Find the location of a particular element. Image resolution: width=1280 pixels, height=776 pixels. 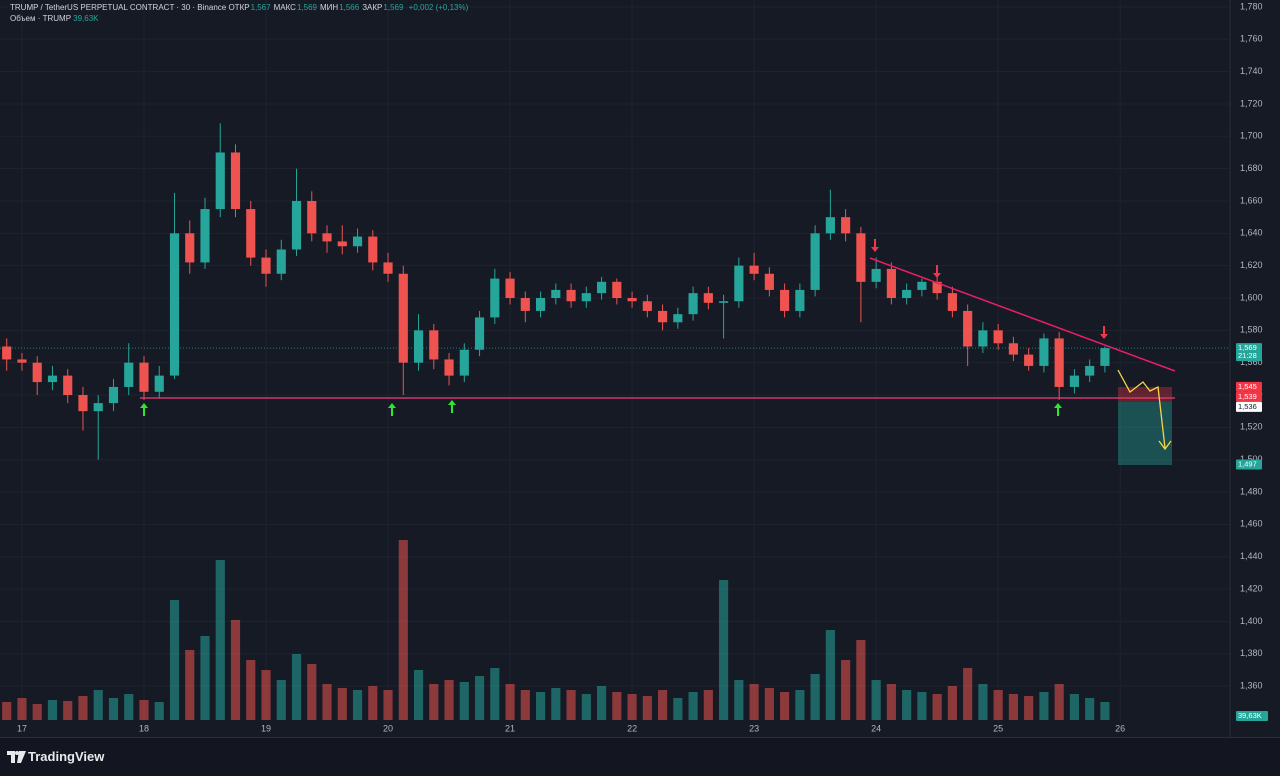

price-label: 1,545 is located at coordinates (1247, 386).